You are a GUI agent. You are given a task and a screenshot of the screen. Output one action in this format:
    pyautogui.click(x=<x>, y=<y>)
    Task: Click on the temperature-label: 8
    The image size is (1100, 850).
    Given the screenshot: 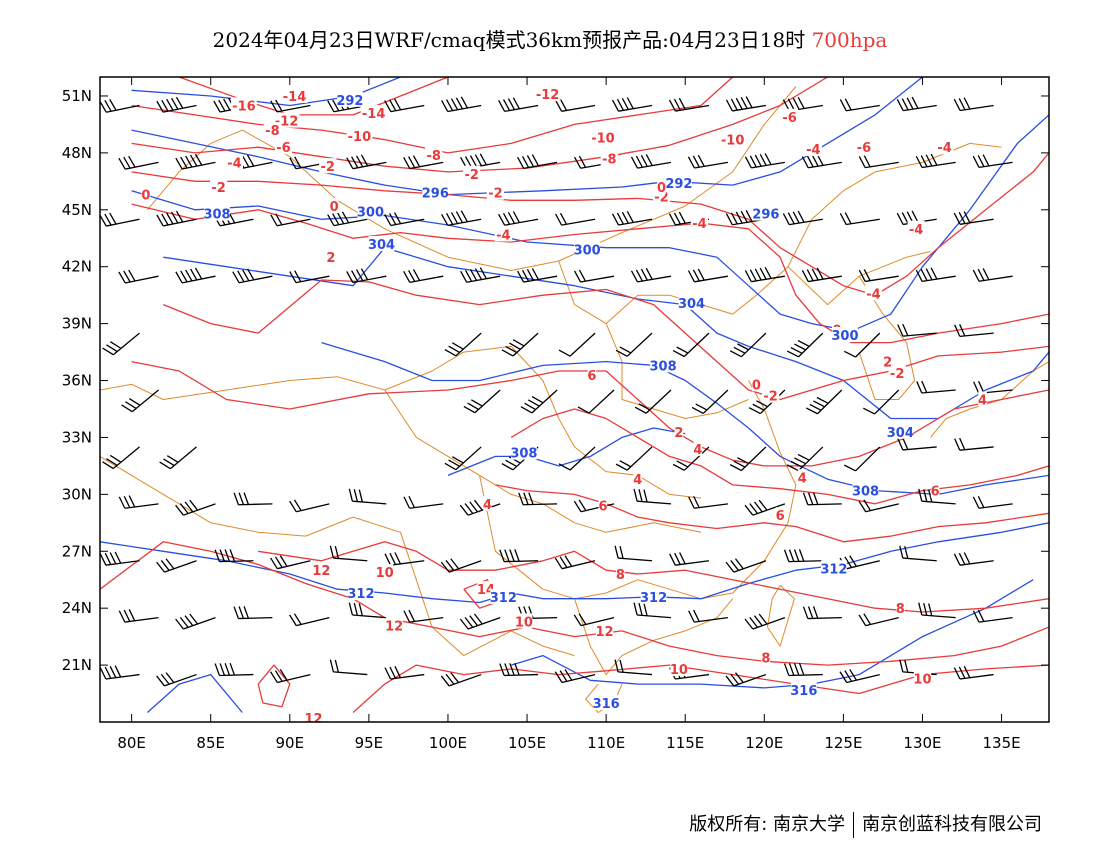 What is the action you would take?
    pyautogui.click(x=900, y=609)
    